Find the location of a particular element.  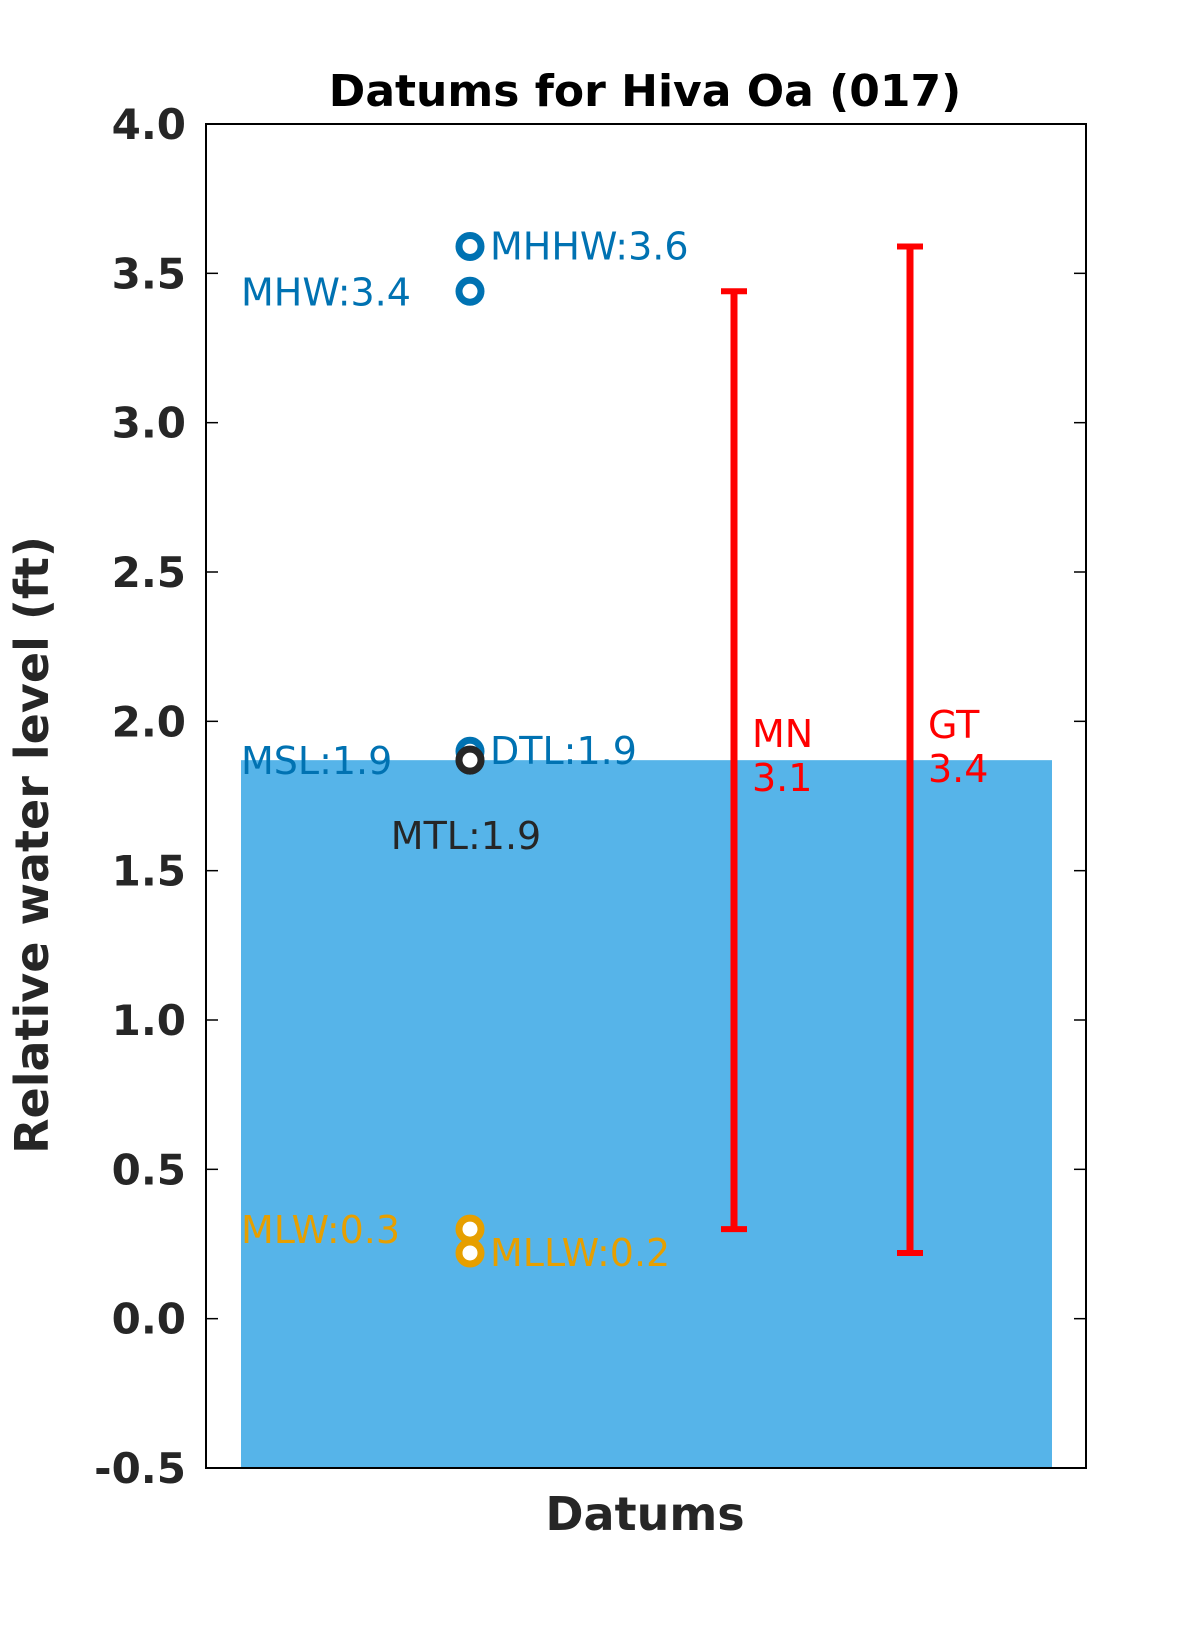

y-tick-label: 2.5 is located at coordinates (149, 572).